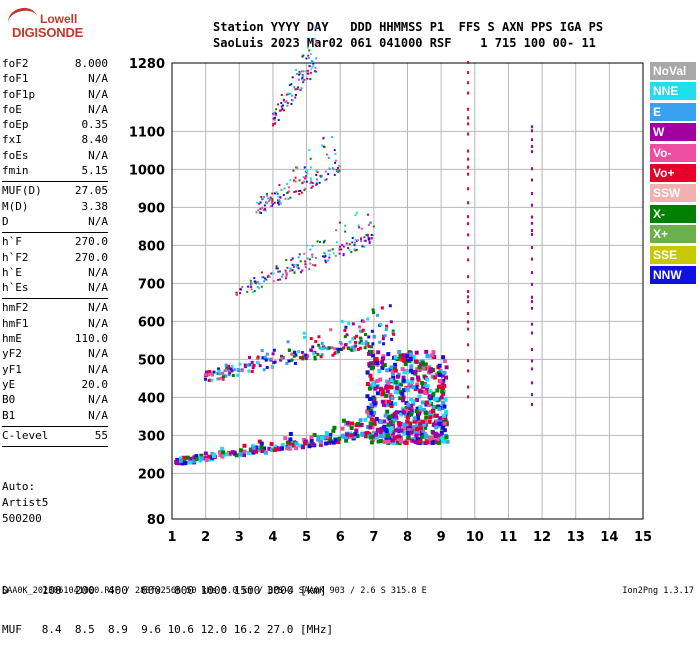  What do you see at coordinates (25, 503) in the screenshot?
I see `autoscaling-info: Auto: Artist5 500200` at bounding box center [25, 503].